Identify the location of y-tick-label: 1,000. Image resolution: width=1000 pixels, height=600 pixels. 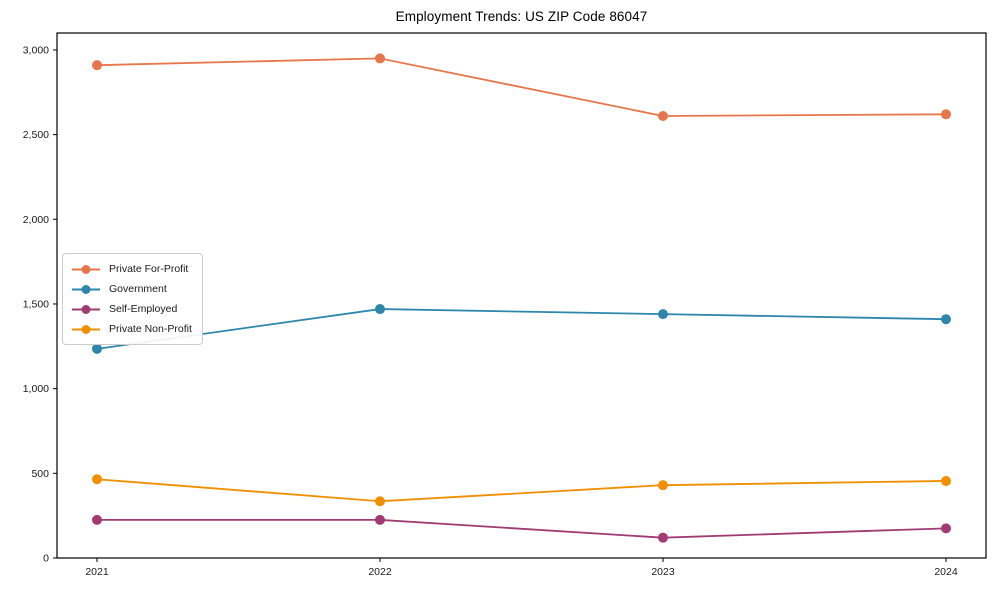
(36, 389).